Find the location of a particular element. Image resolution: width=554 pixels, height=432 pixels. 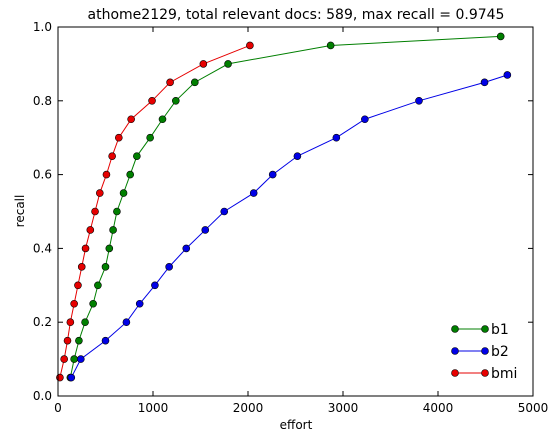

y-tick-label: 0.4 is located at coordinates (42, 248).